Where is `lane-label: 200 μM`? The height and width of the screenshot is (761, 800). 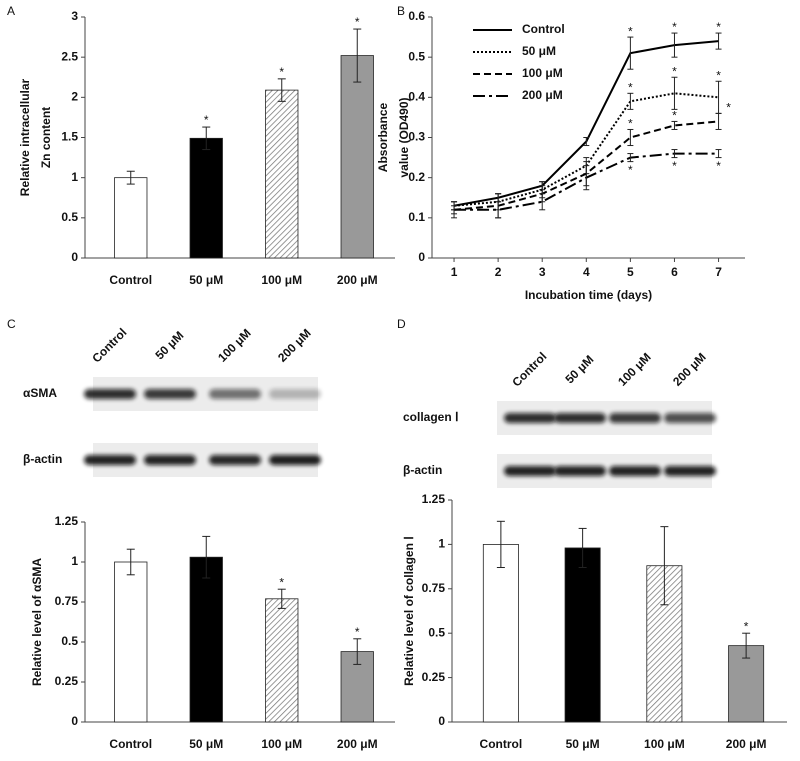
lane-label: 200 μM is located at coordinates (689, 369).